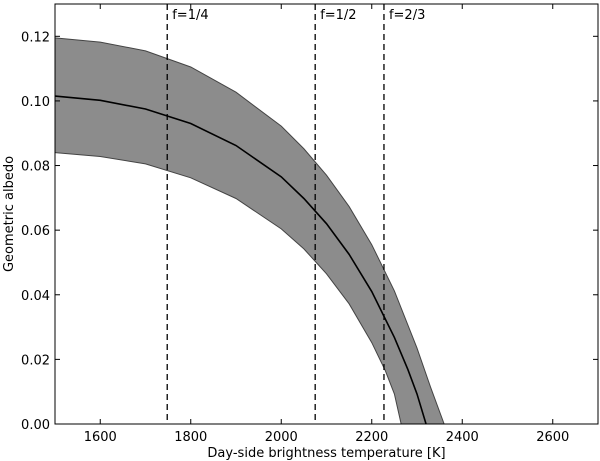  What do you see at coordinates (281, 437) in the screenshot?
I see `x-tick-label: 2000` at bounding box center [281, 437].